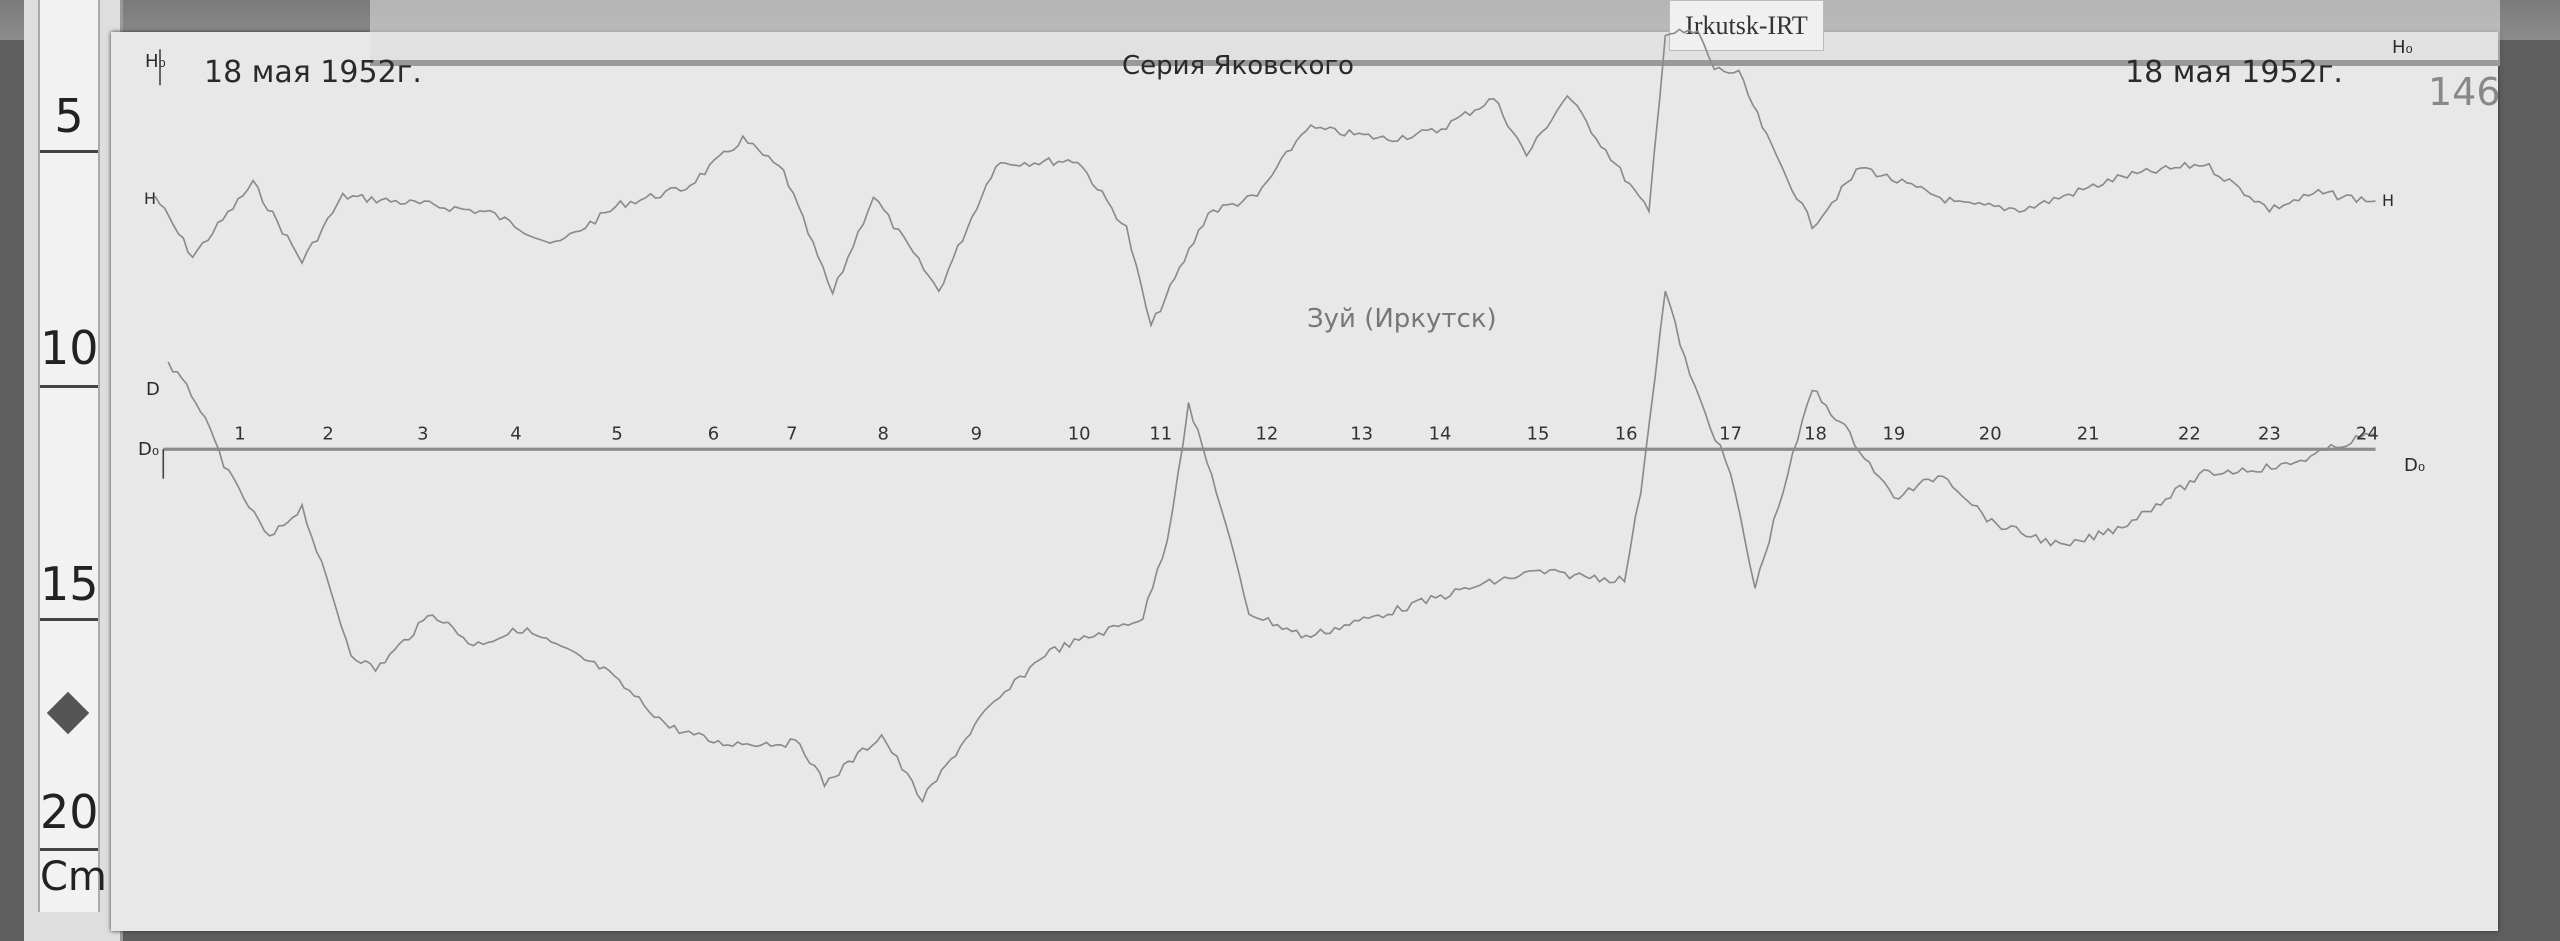  What do you see at coordinates (239, 433) in the screenshot?
I see `hour-tick-1: 1` at bounding box center [239, 433].